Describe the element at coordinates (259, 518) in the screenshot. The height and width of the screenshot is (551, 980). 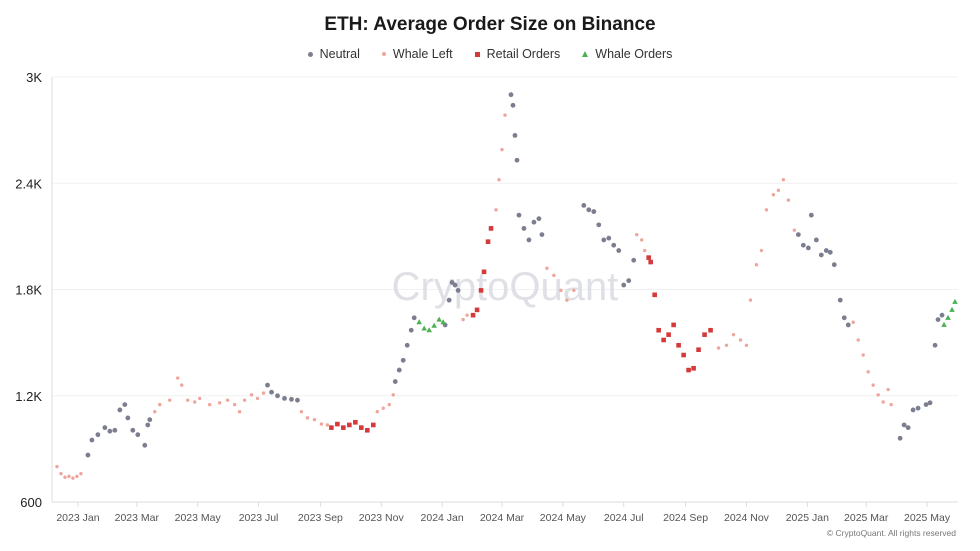
I see `x-tick-label: 2023 Jul` at that location.